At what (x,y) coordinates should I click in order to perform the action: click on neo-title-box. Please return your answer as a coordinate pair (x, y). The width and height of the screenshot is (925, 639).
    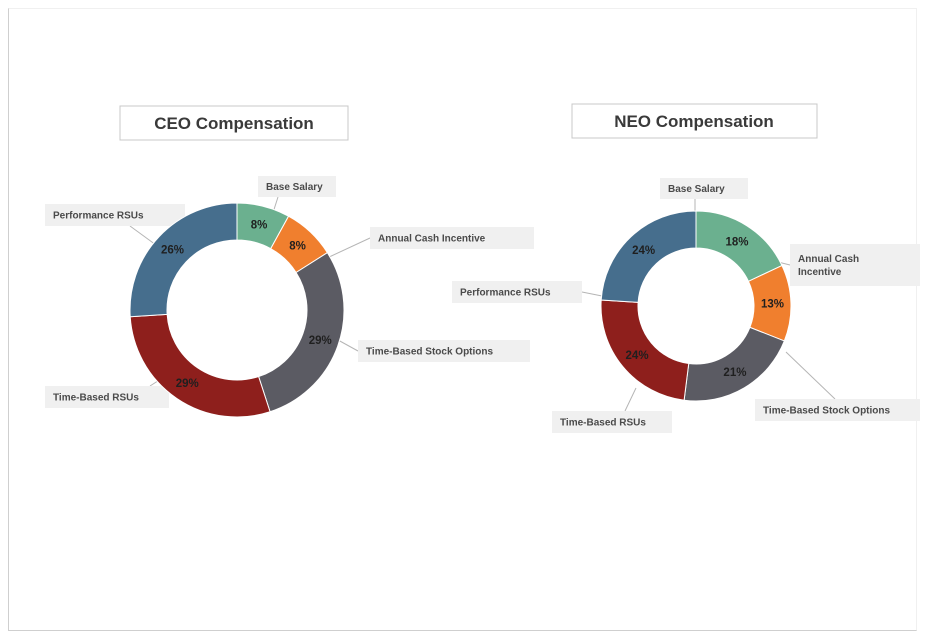
    Looking at the image, I should click on (694, 121).